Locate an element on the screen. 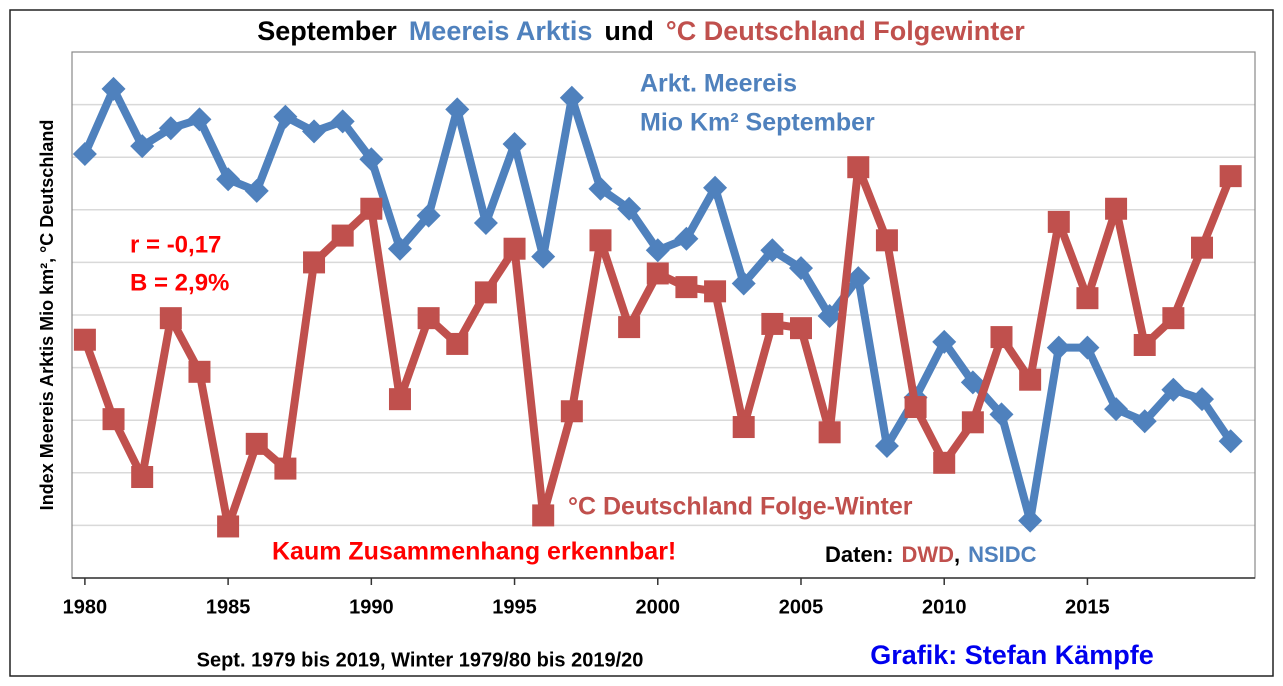 The width and height of the screenshot is (1283, 686). title-part: September is located at coordinates (327, 31).